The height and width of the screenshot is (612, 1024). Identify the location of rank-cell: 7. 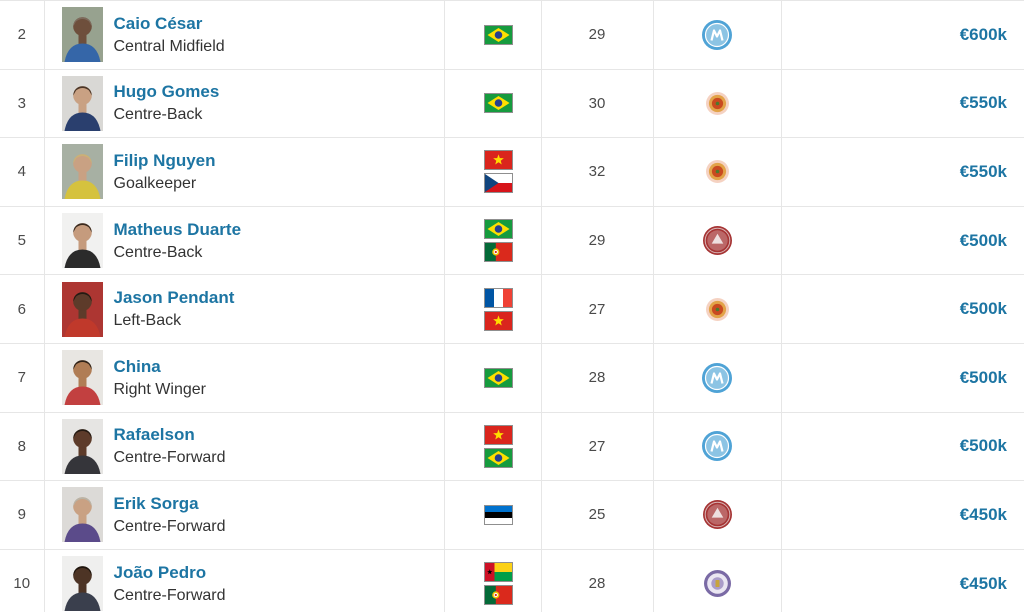
(22, 378).